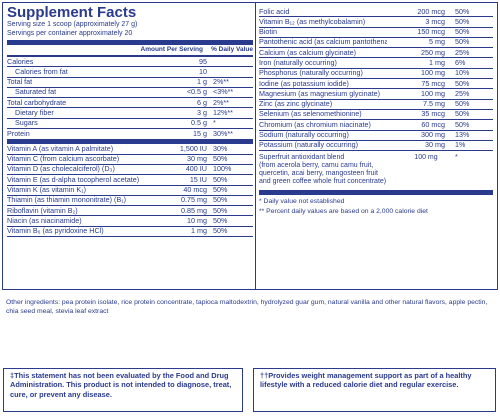 The image size is (500, 417). I want to click on nutrient-amount: 3 mcg, so click(435, 21).